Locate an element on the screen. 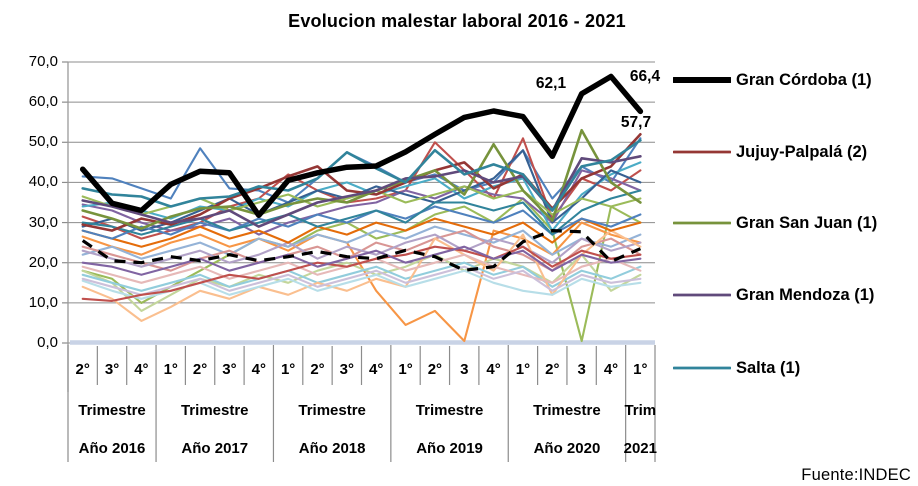 This screenshot has height=486, width=918. data-label: 66,4 is located at coordinates (645, 76).